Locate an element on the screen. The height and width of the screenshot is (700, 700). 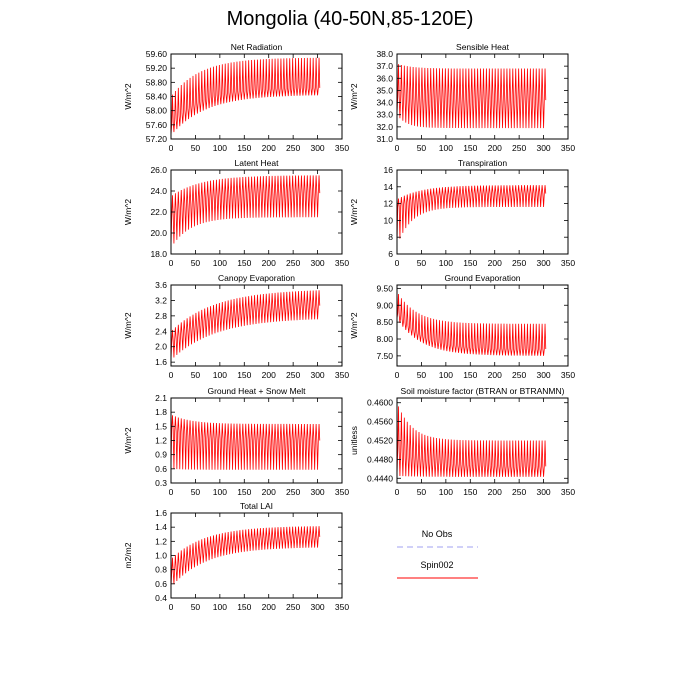
y-tick-label: 0.9 is located at coordinates (161, 455).